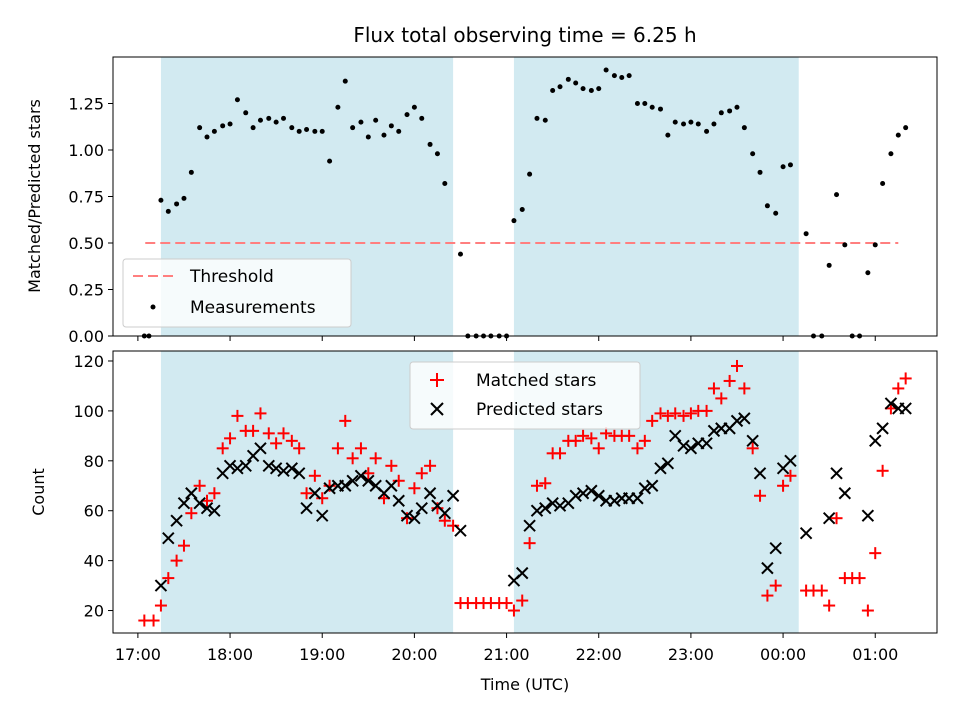 This screenshot has width=960, height=720. I want to click on y-tick-label: 40, so click(94, 561).